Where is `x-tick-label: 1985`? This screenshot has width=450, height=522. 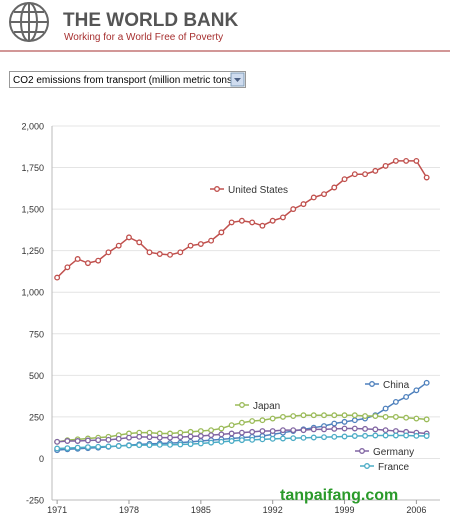 x-tick-label: 1985 is located at coordinates (201, 510).